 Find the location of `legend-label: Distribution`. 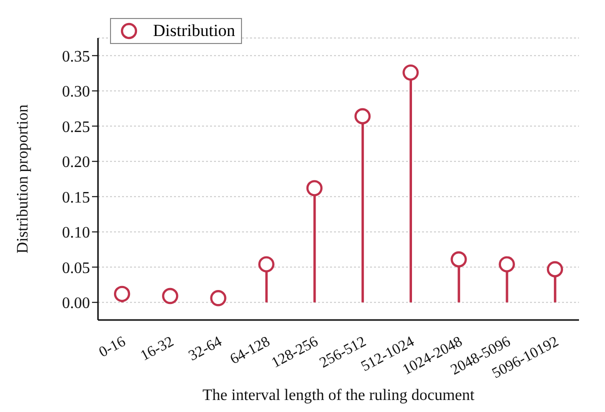

legend-label: Distribution is located at coordinates (194, 31).